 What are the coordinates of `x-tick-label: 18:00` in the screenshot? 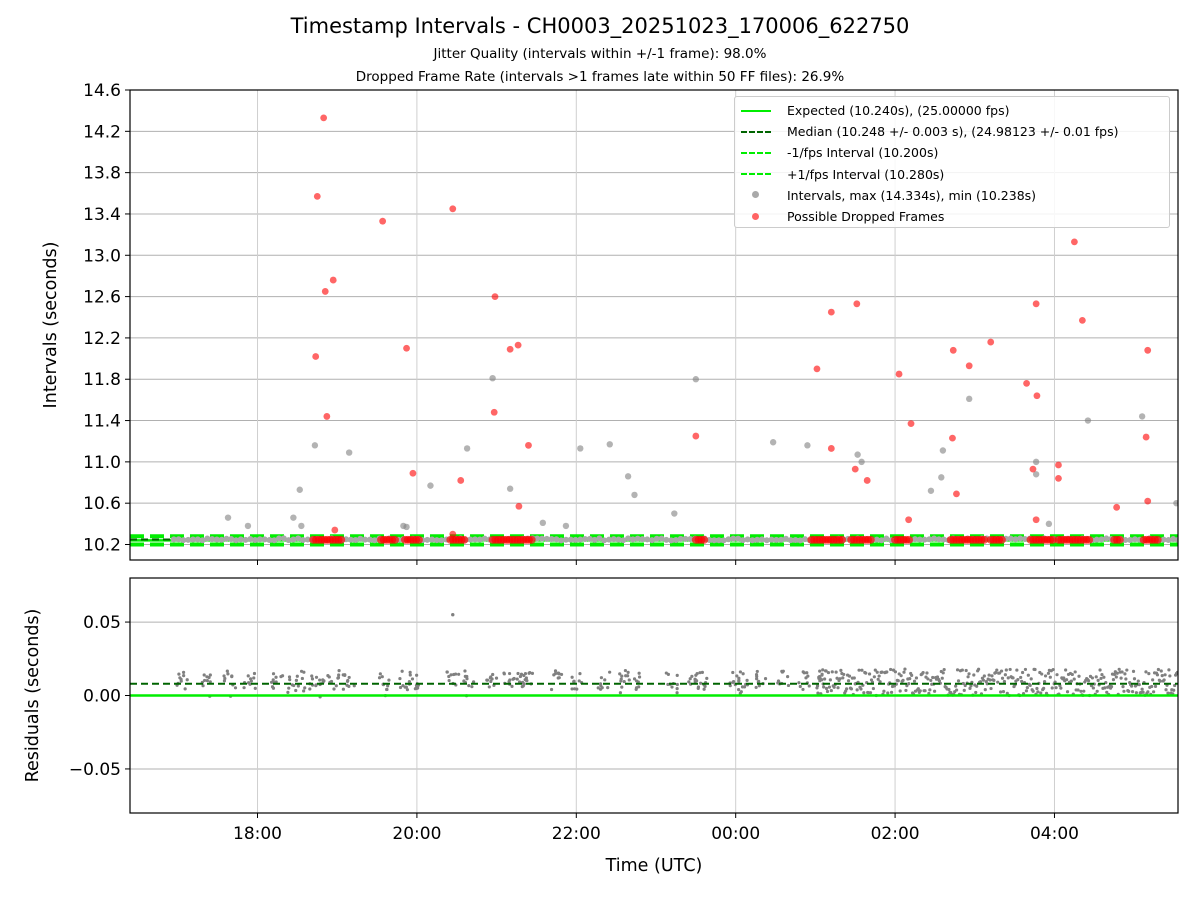 It's located at (257, 834).